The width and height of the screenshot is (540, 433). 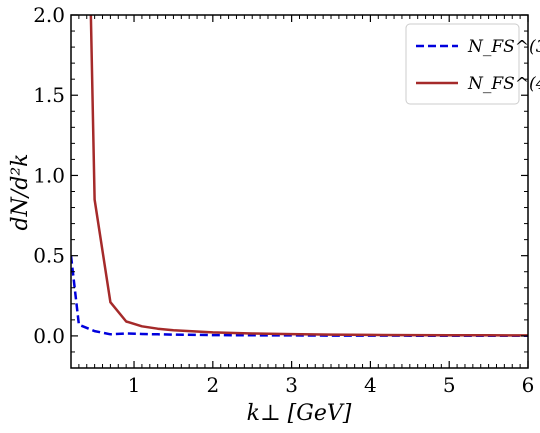 I want to click on x-tick-label-2: 3, so click(x=291, y=385).